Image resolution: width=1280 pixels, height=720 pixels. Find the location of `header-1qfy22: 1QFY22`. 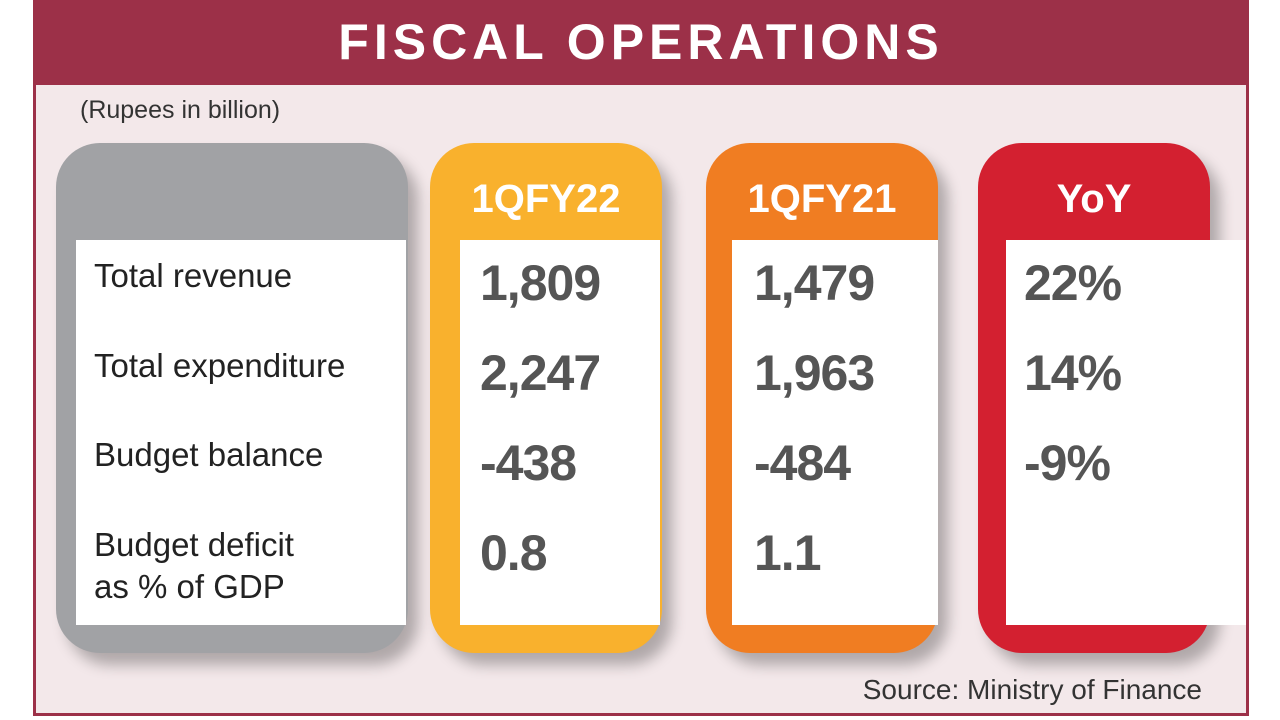

header-1qfy22: 1QFY22 is located at coordinates (546, 199).